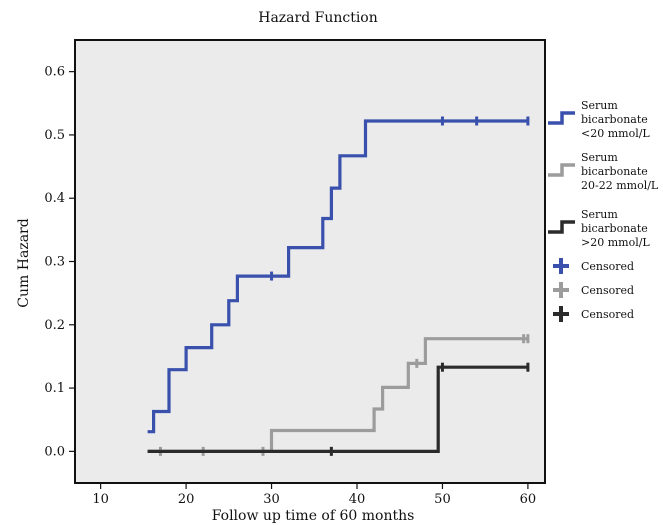 The image size is (663, 525). I want to click on x-tick-label: 20, so click(186, 499).